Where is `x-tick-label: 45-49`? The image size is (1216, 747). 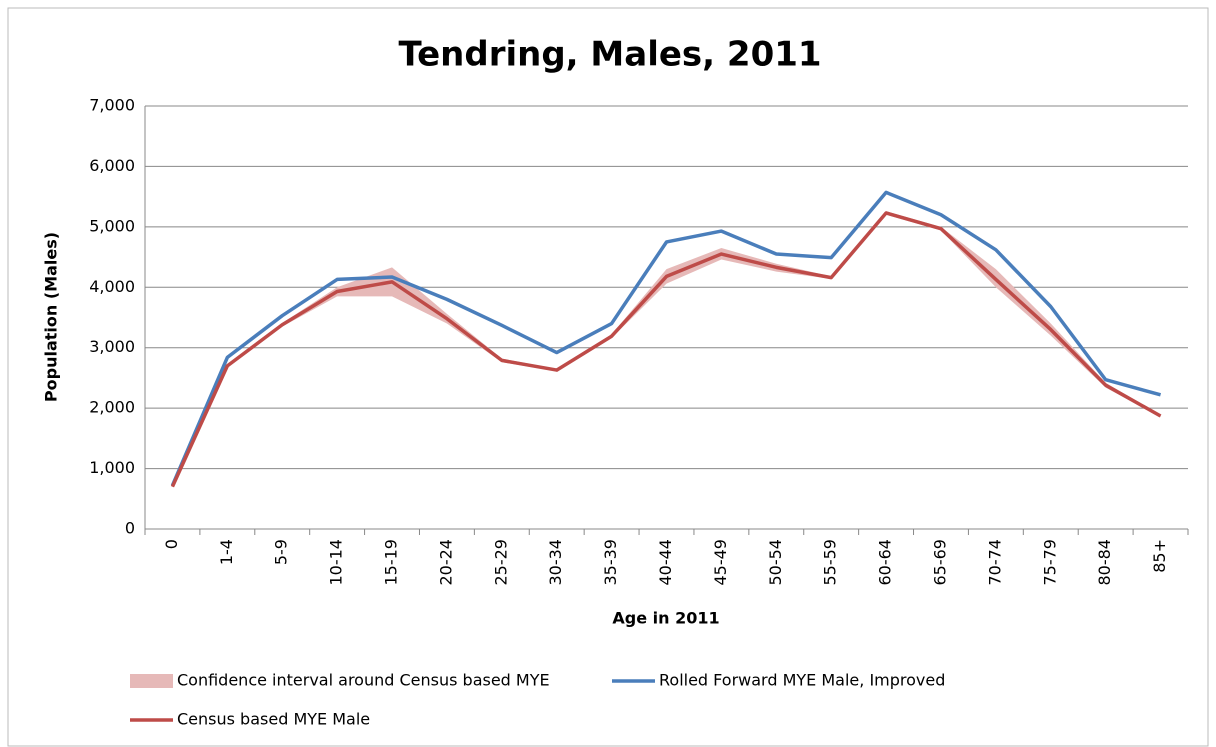 x-tick-label: 45-49 is located at coordinates (720, 562).